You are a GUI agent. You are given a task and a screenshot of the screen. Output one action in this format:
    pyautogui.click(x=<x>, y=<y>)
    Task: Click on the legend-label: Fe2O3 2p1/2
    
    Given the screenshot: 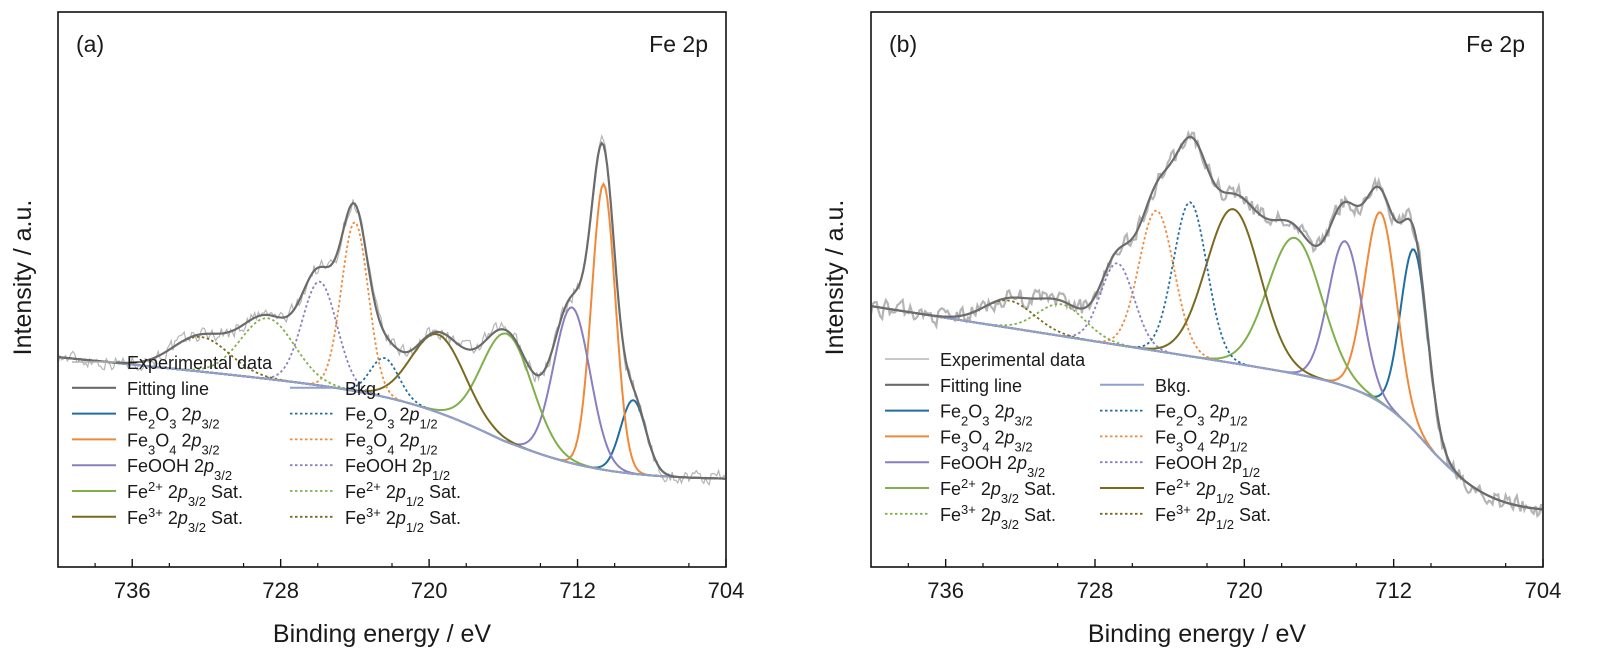 What is the action you would take?
    pyautogui.click(x=1201, y=415)
    